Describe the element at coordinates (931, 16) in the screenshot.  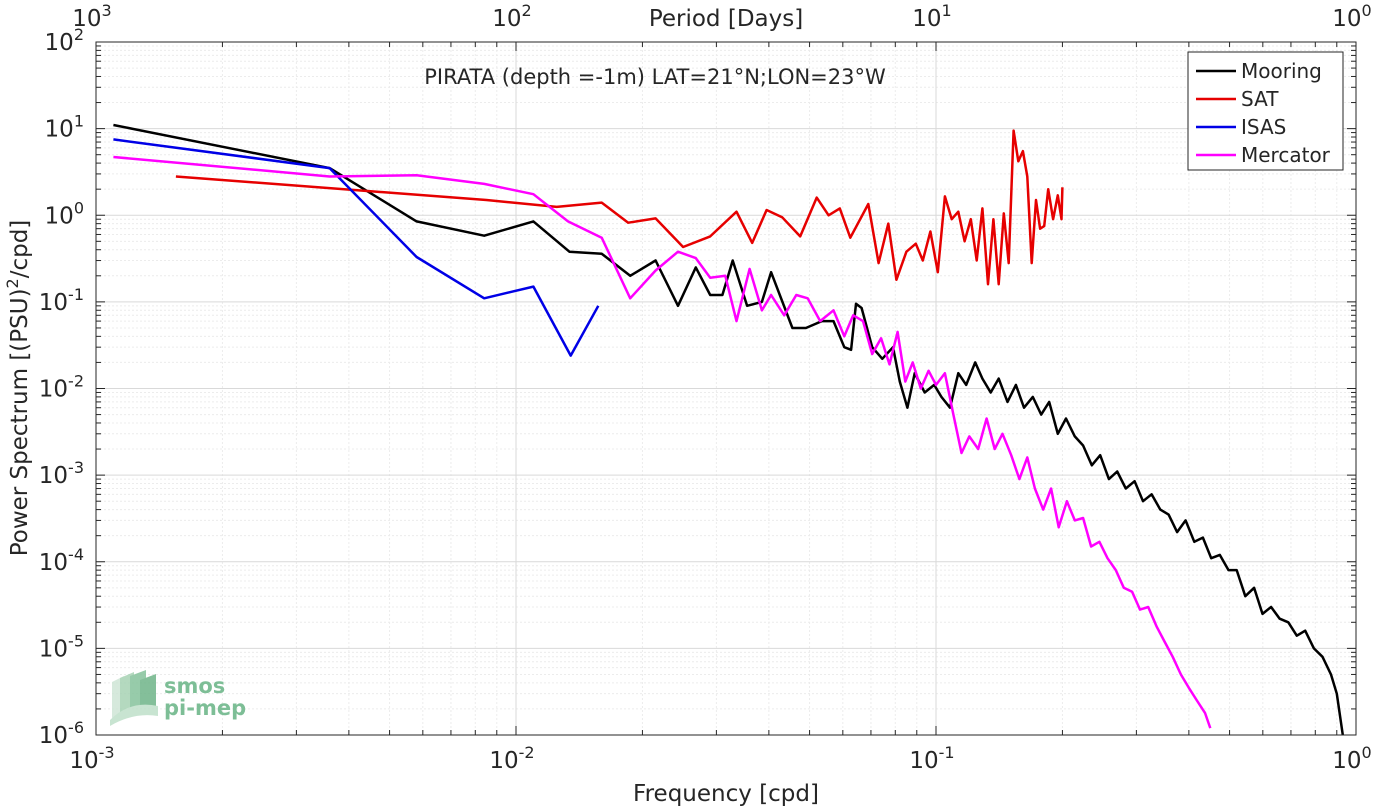
I see `top-tick-label: 10¹` at that location.